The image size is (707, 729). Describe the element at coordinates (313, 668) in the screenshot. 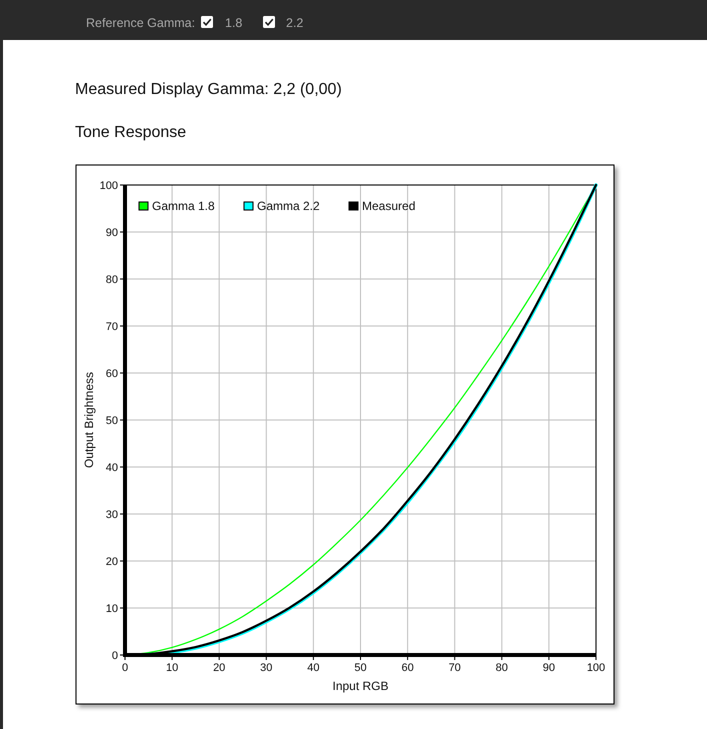

I see `x-tick-label: 40` at that location.